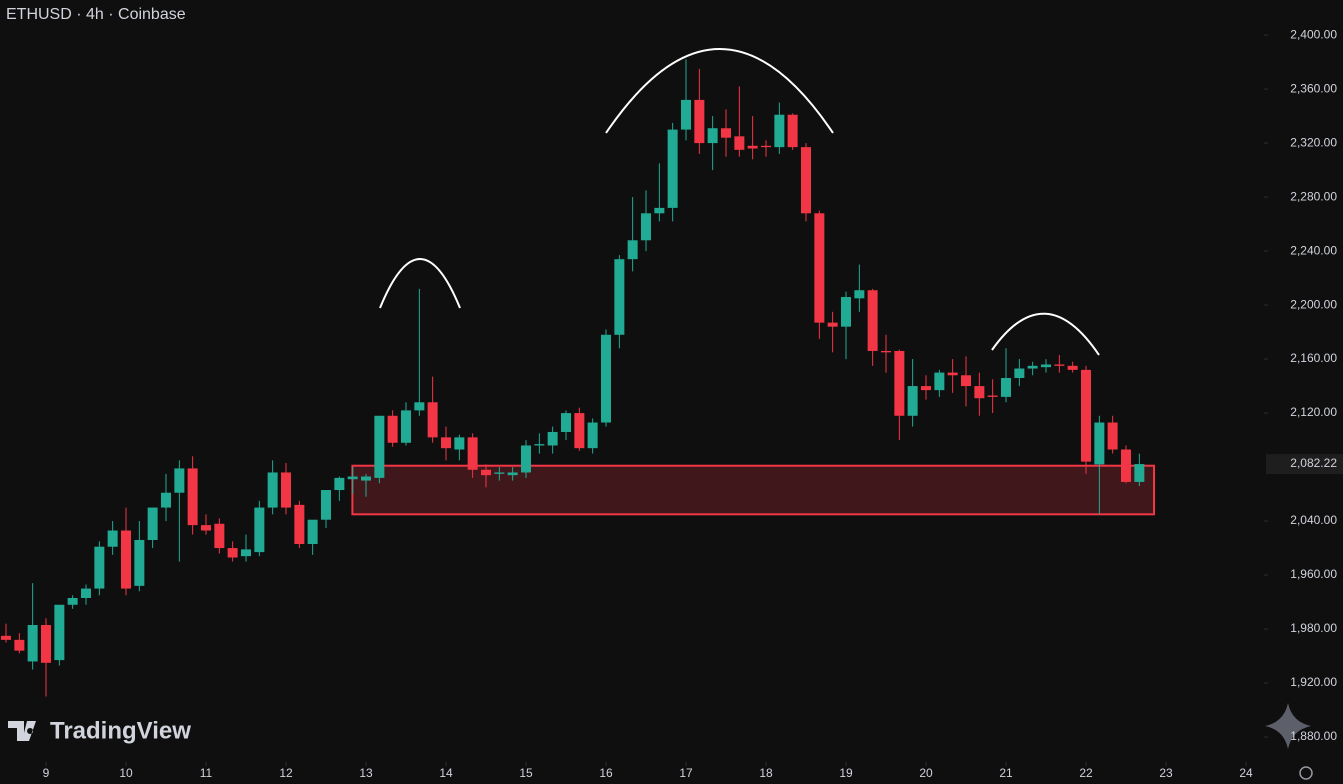 This screenshot has width=1343, height=784. Describe the element at coordinates (446, 773) in the screenshot. I see `x-tick-label: 14` at that location.